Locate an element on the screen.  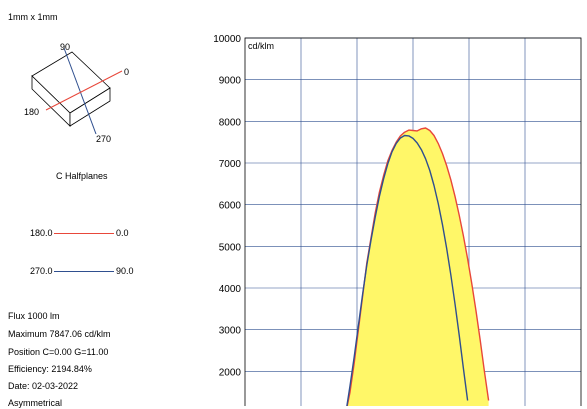
angle-label-0: 0 is located at coordinates (126, 72).